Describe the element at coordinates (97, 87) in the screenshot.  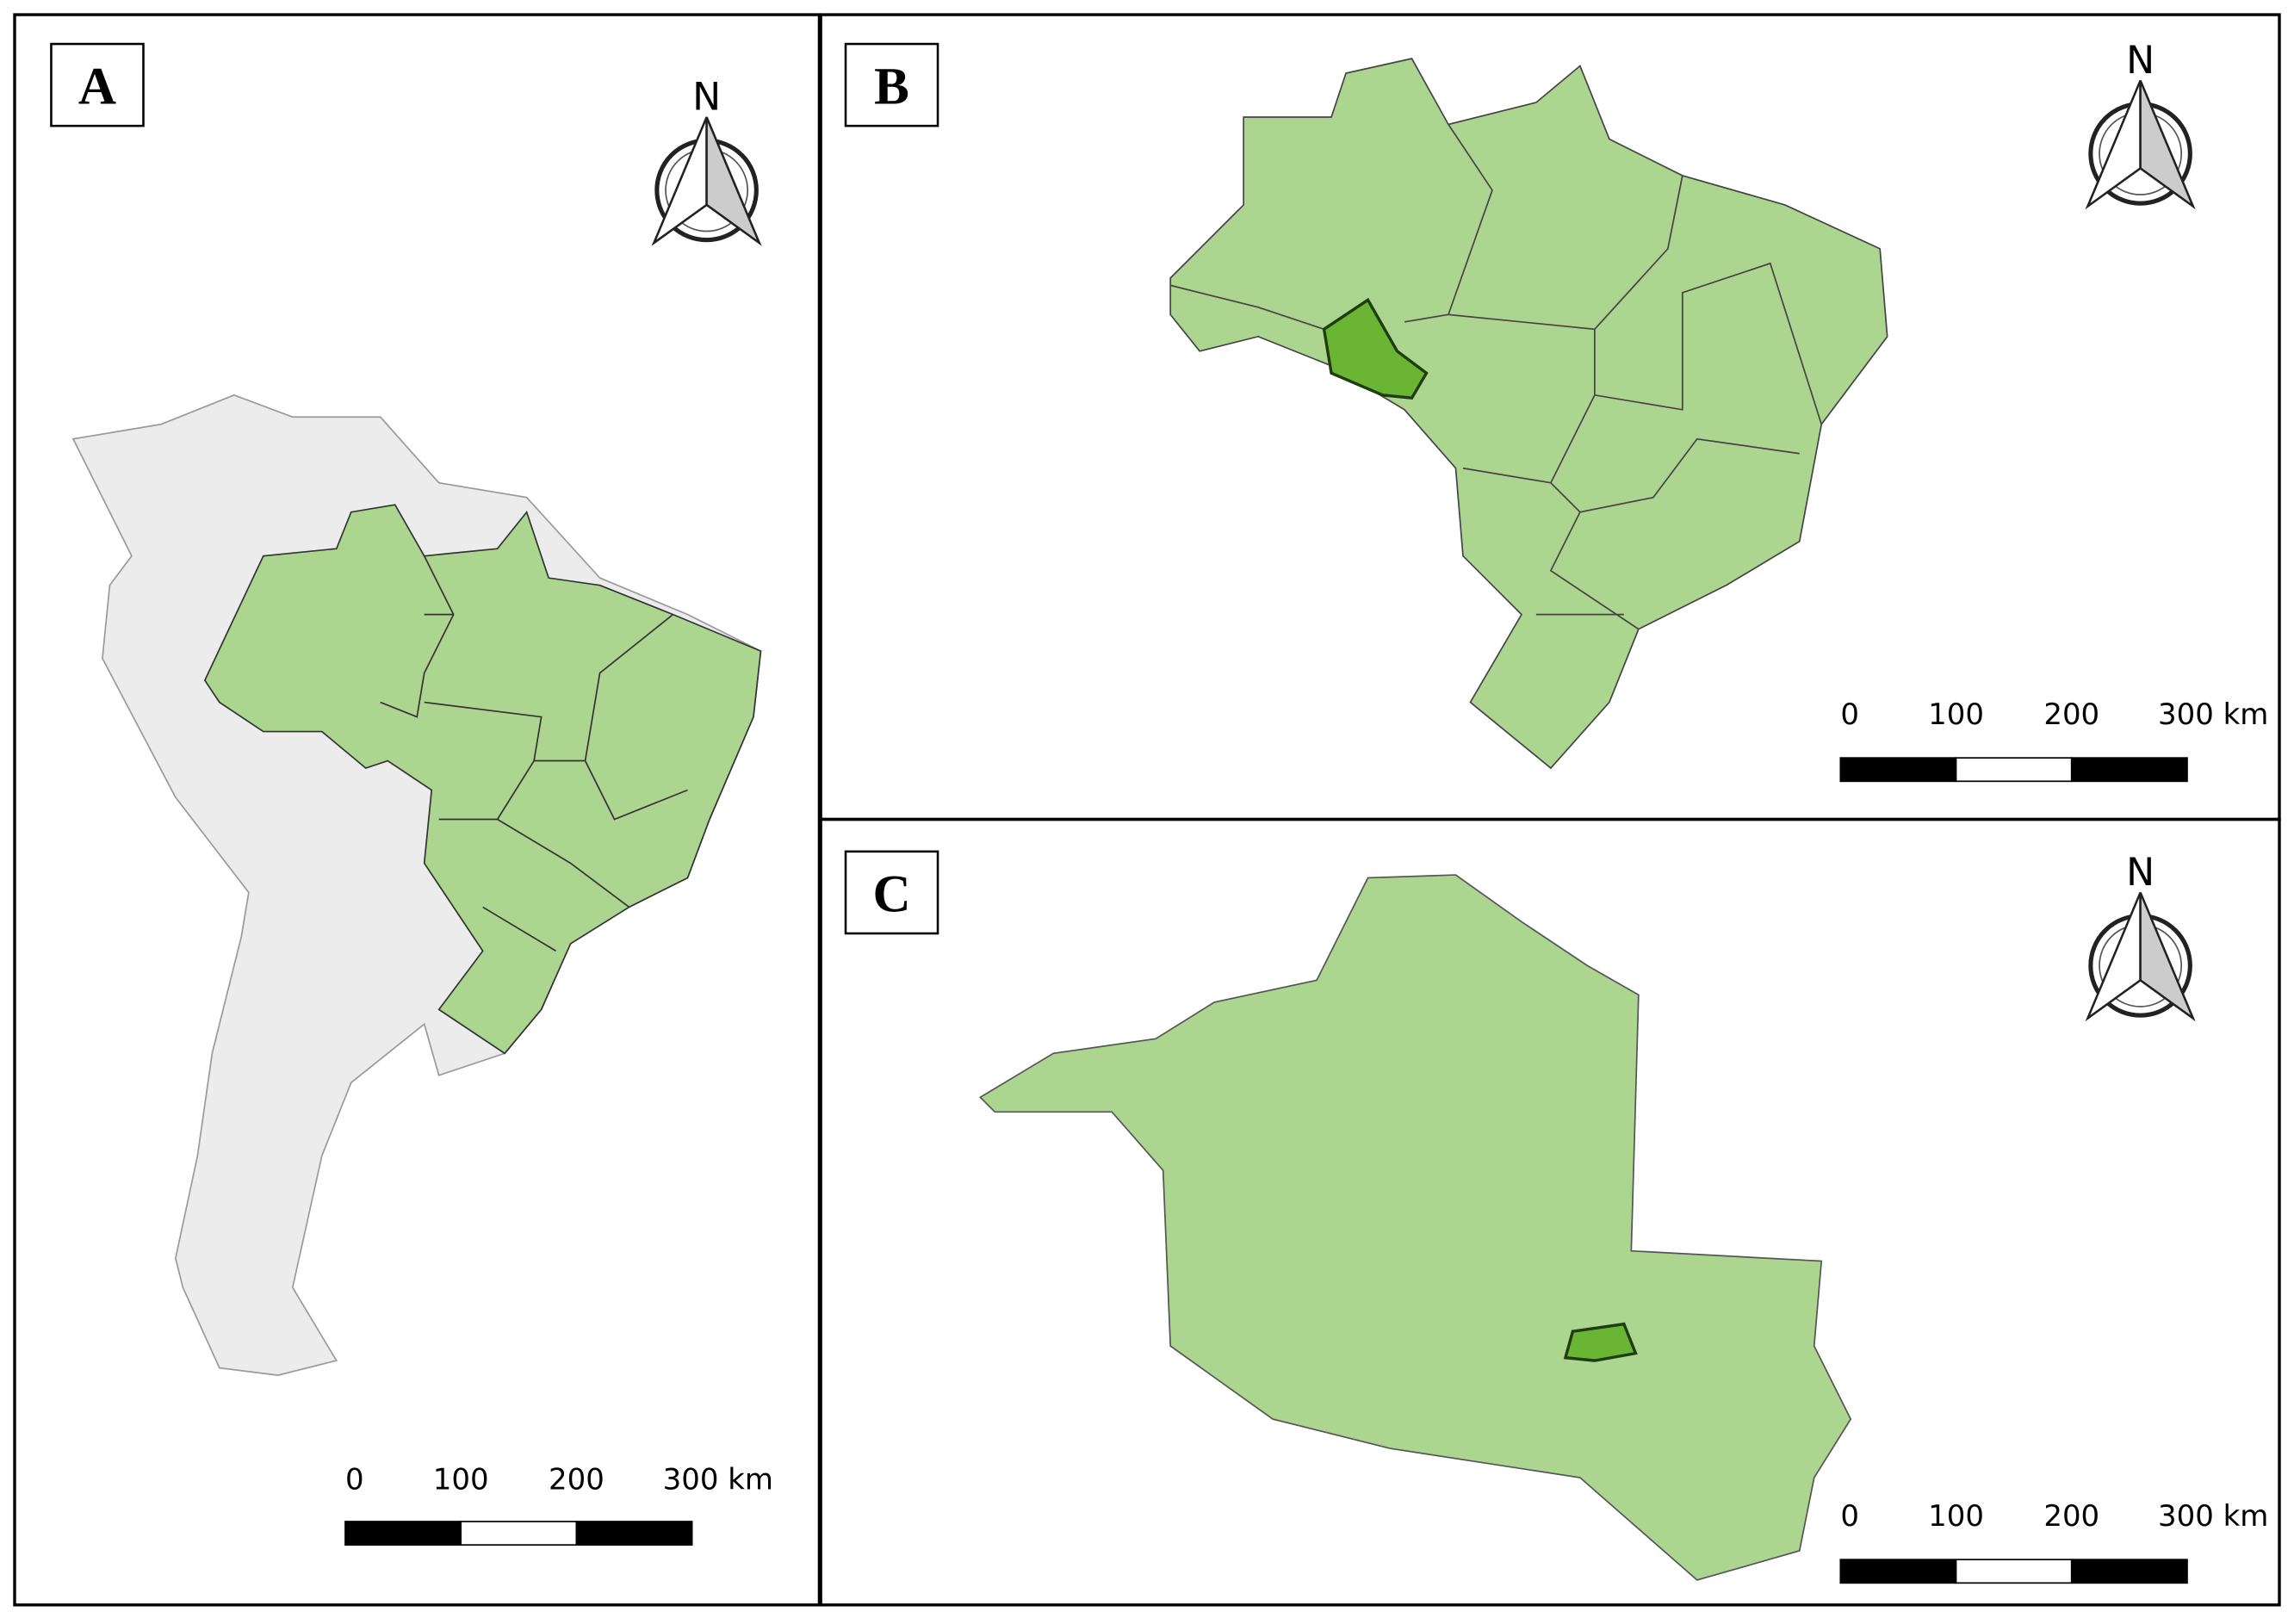
I see `panel-label: A` at that location.